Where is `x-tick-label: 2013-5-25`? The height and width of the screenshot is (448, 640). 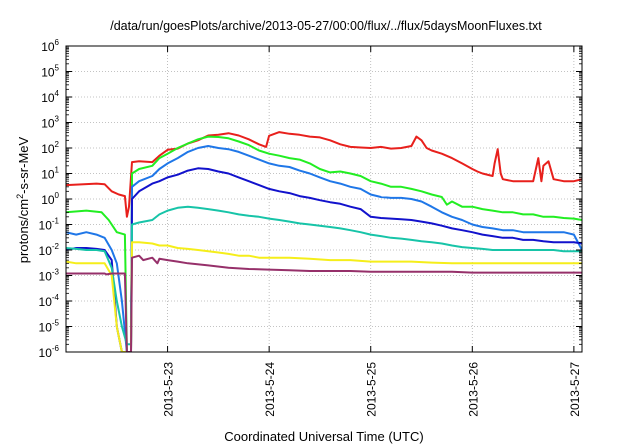 x-tick-label: 2013-5-25 is located at coordinates (372, 389).